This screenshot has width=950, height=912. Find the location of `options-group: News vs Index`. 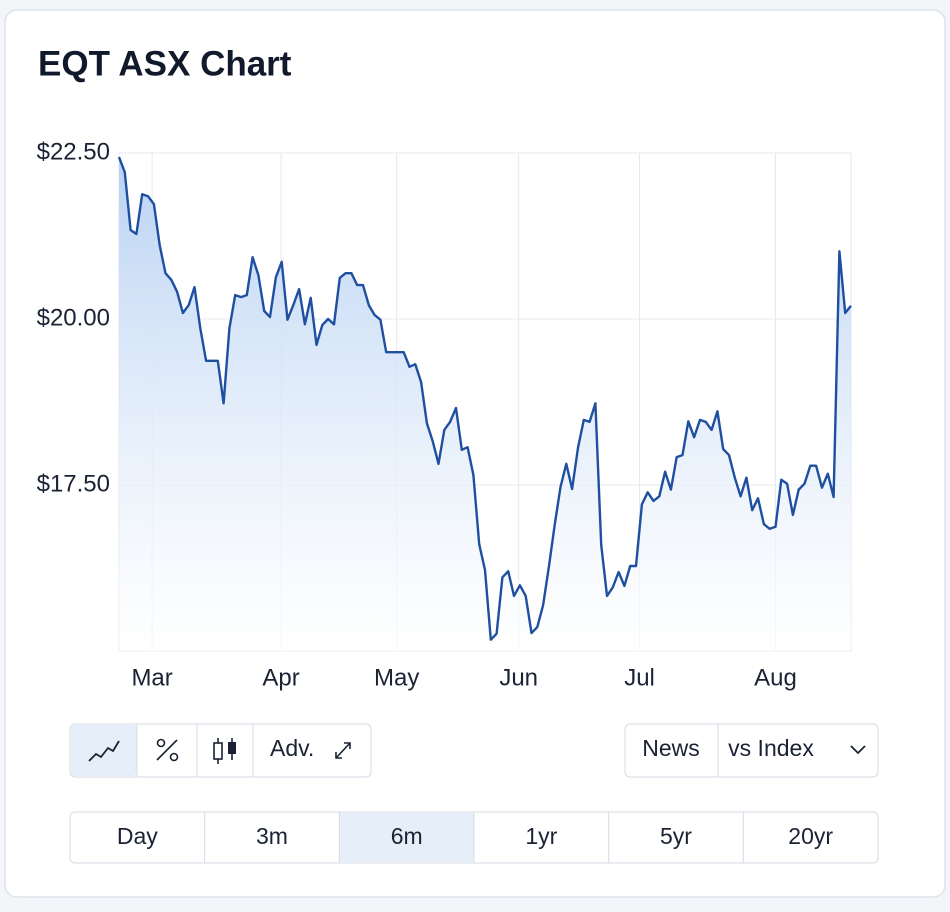

options-group: News vs Index is located at coordinates (751, 750).